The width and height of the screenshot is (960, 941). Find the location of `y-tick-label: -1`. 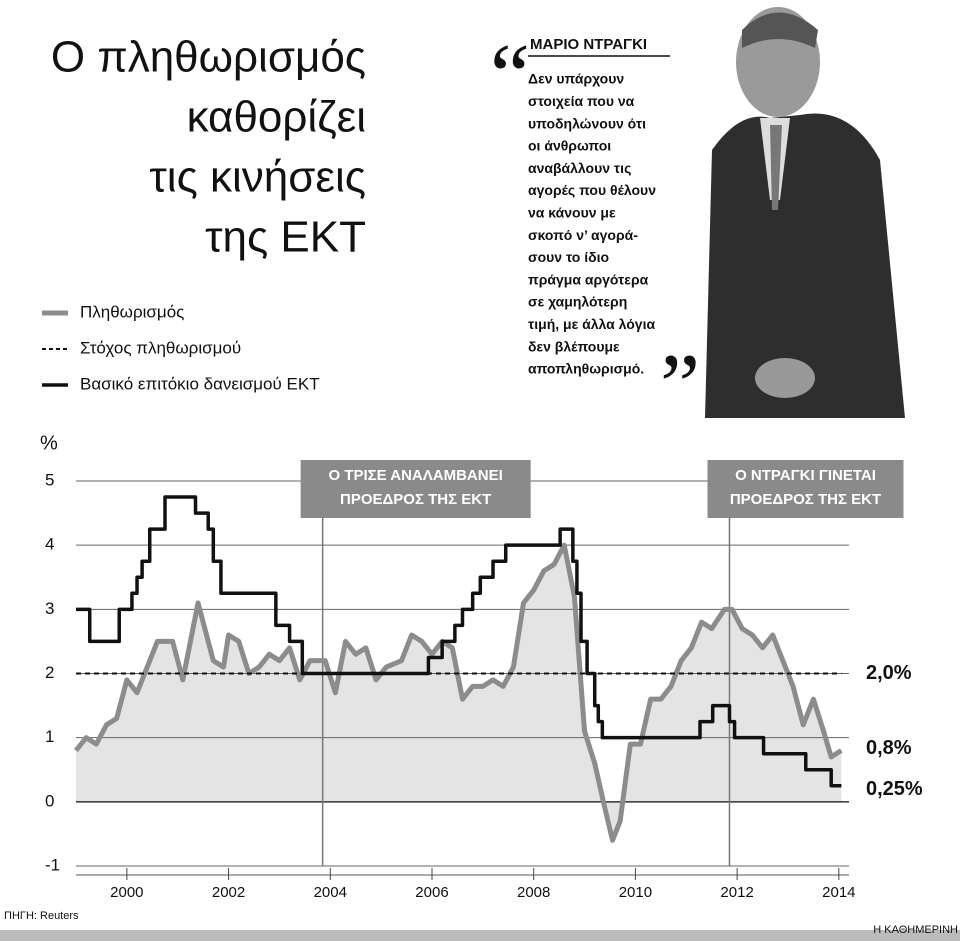

y-tick-label: -1 is located at coordinates (52, 864).